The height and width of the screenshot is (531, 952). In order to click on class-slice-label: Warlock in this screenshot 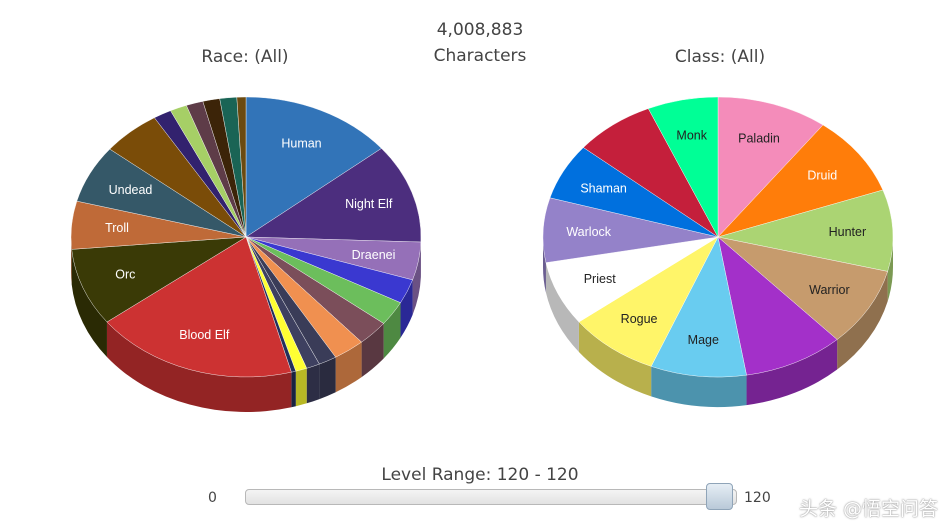, I will do `click(588, 232)`.